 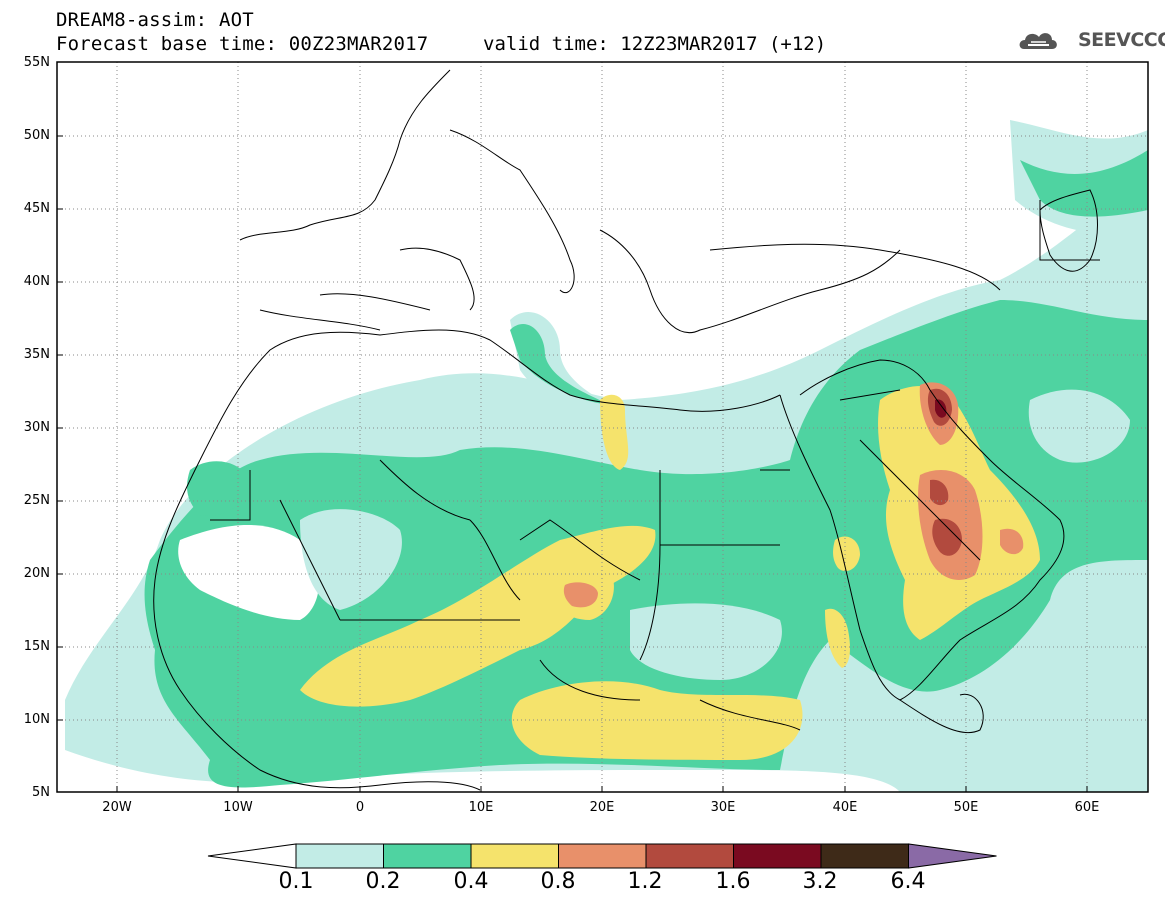 I want to click on legend-label: 6.4, so click(x=908, y=881).